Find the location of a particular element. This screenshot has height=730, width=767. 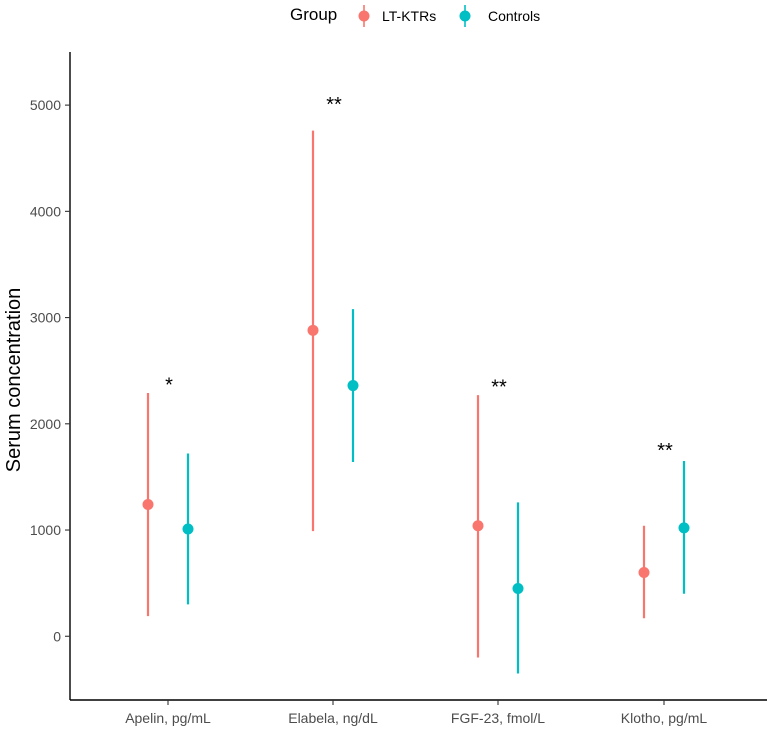

legend-label: LT-KTRs is located at coordinates (409, 16).